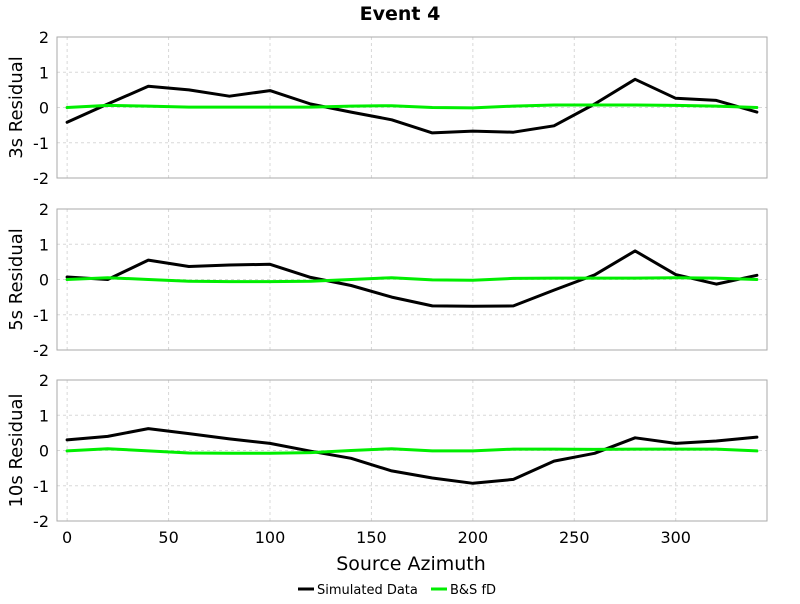  Describe the element at coordinates (574, 537) in the screenshot. I see `x-tick-label: 250` at that location.